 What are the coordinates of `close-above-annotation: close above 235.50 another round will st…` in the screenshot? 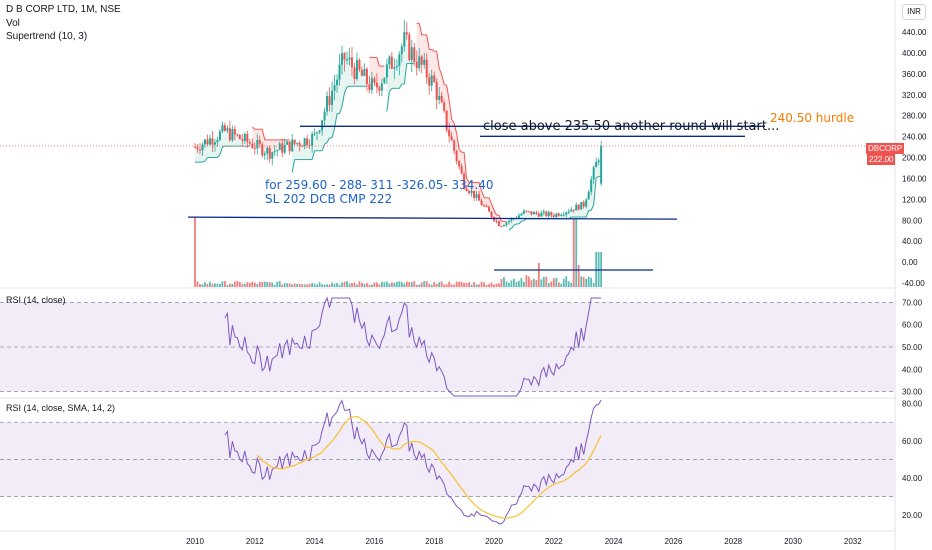 It's located at (631, 126).